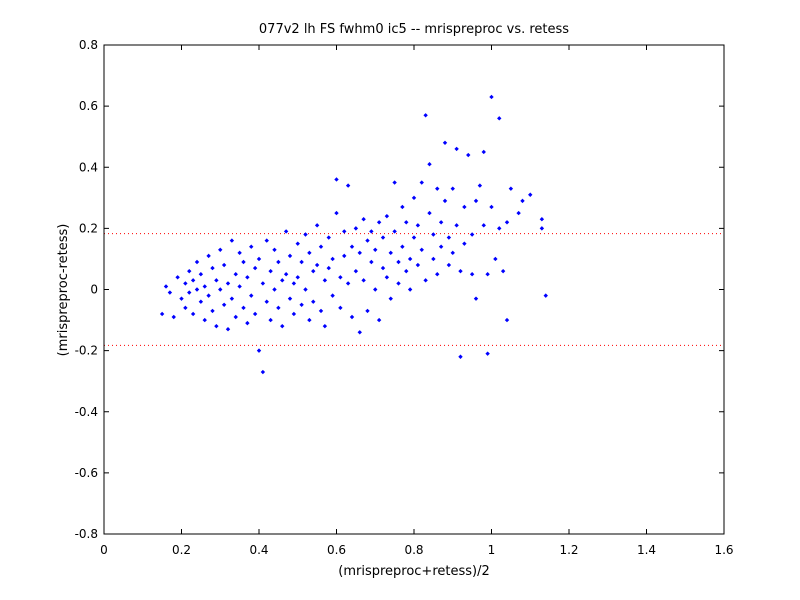  What do you see at coordinates (86, 412) in the screenshot?
I see `y-tick-label: -0.4` at bounding box center [86, 412].